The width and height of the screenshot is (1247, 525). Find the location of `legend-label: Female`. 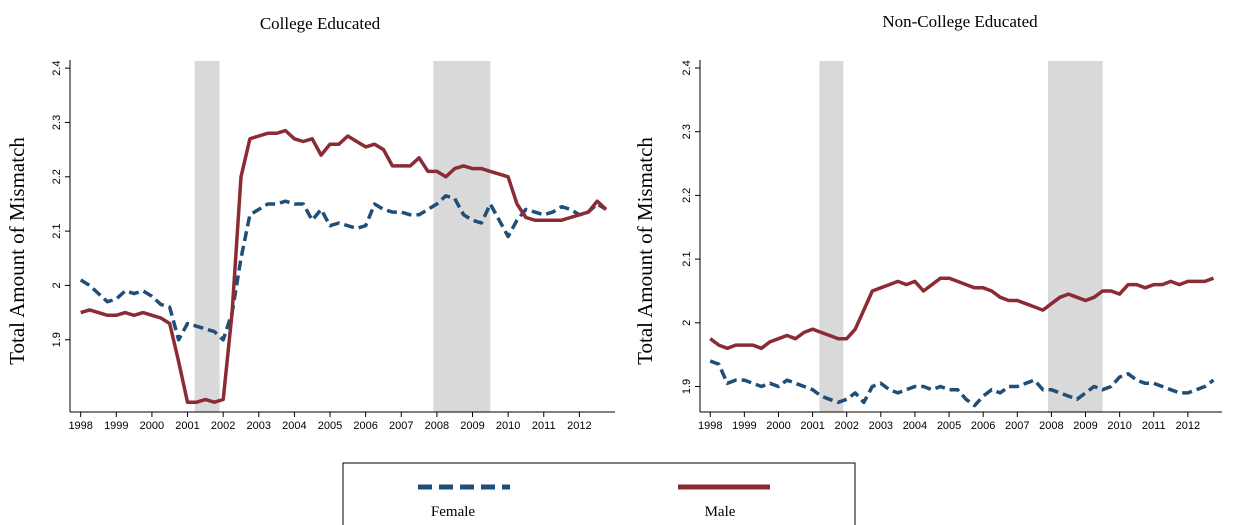

legend-label: Female is located at coordinates (453, 512).